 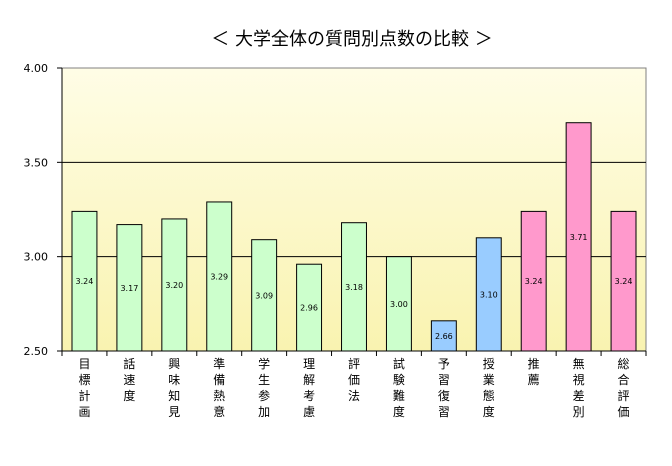 I want to click on data-label: 2.96, so click(x=309, y=308).